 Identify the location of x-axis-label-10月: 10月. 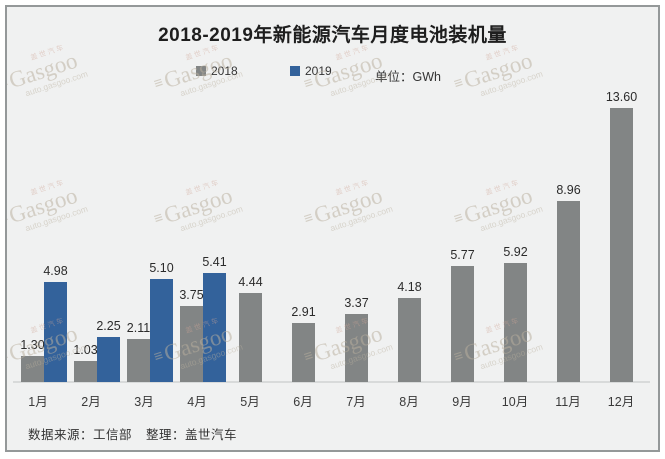
(515, 402).